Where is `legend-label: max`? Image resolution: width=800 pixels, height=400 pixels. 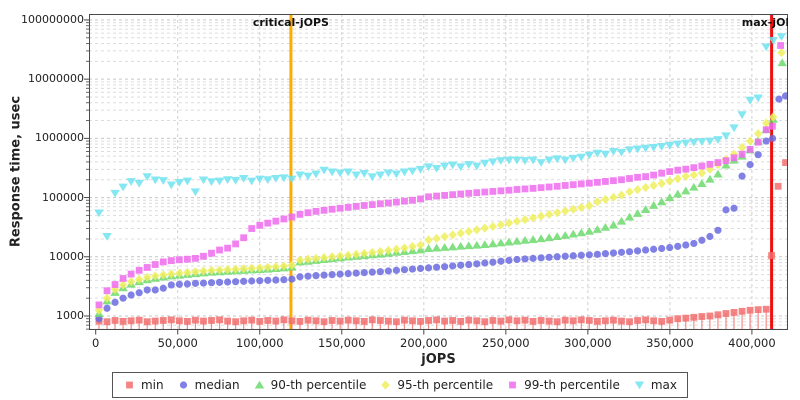
legend-label: max is located at coordinates (664, 385).